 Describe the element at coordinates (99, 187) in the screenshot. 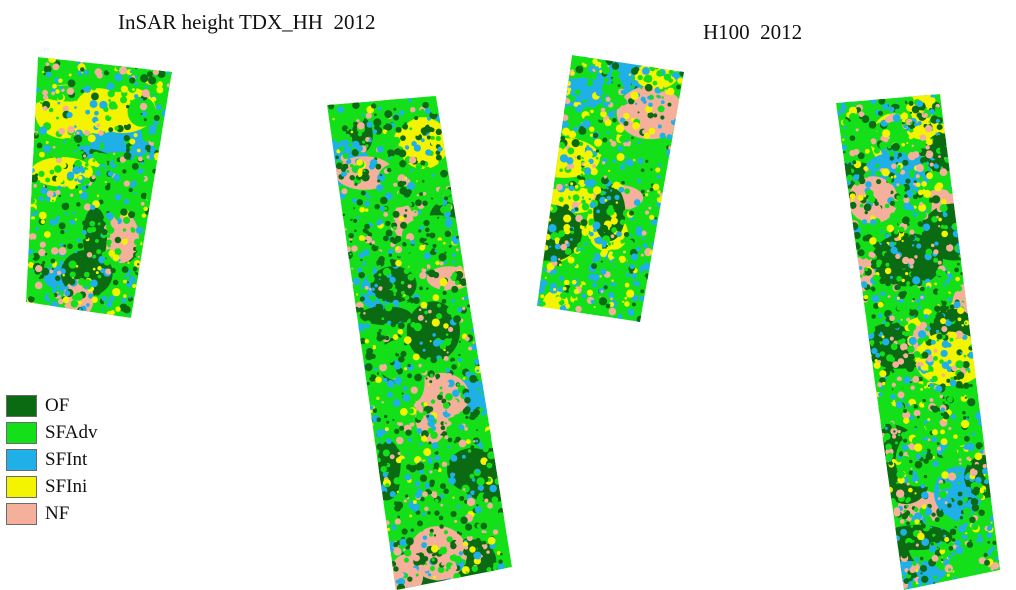

I see `map-left-small-strip` at that location.